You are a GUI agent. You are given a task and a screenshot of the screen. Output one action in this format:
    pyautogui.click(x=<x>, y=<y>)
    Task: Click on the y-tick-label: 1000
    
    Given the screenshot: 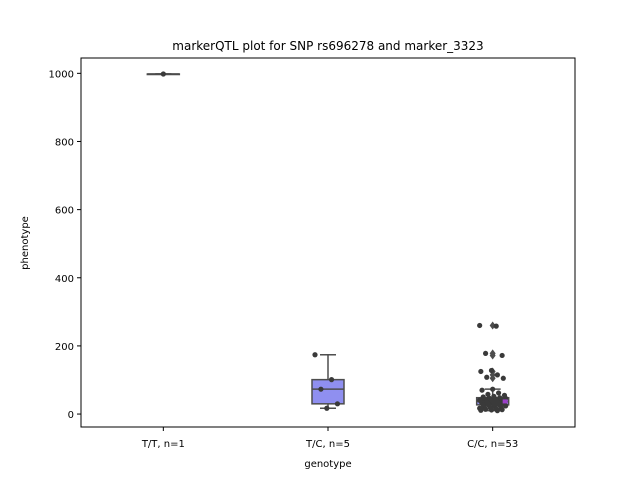 What is the action you would take?
    pyautogui.click(x=61, y=74)
    